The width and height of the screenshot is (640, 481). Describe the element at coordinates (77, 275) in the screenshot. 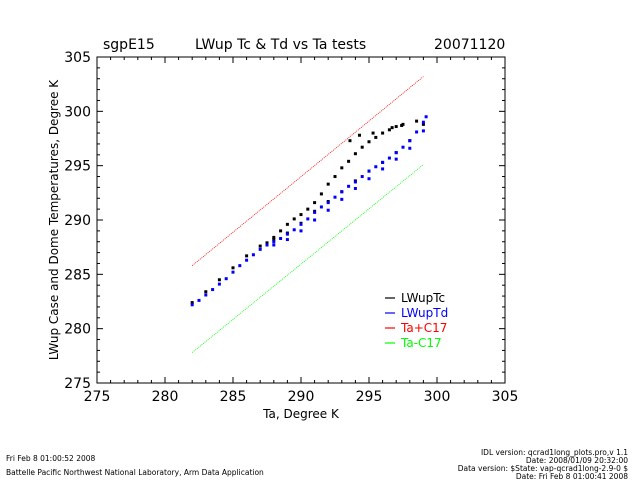

I see `y-tick-label: 285` at that location.